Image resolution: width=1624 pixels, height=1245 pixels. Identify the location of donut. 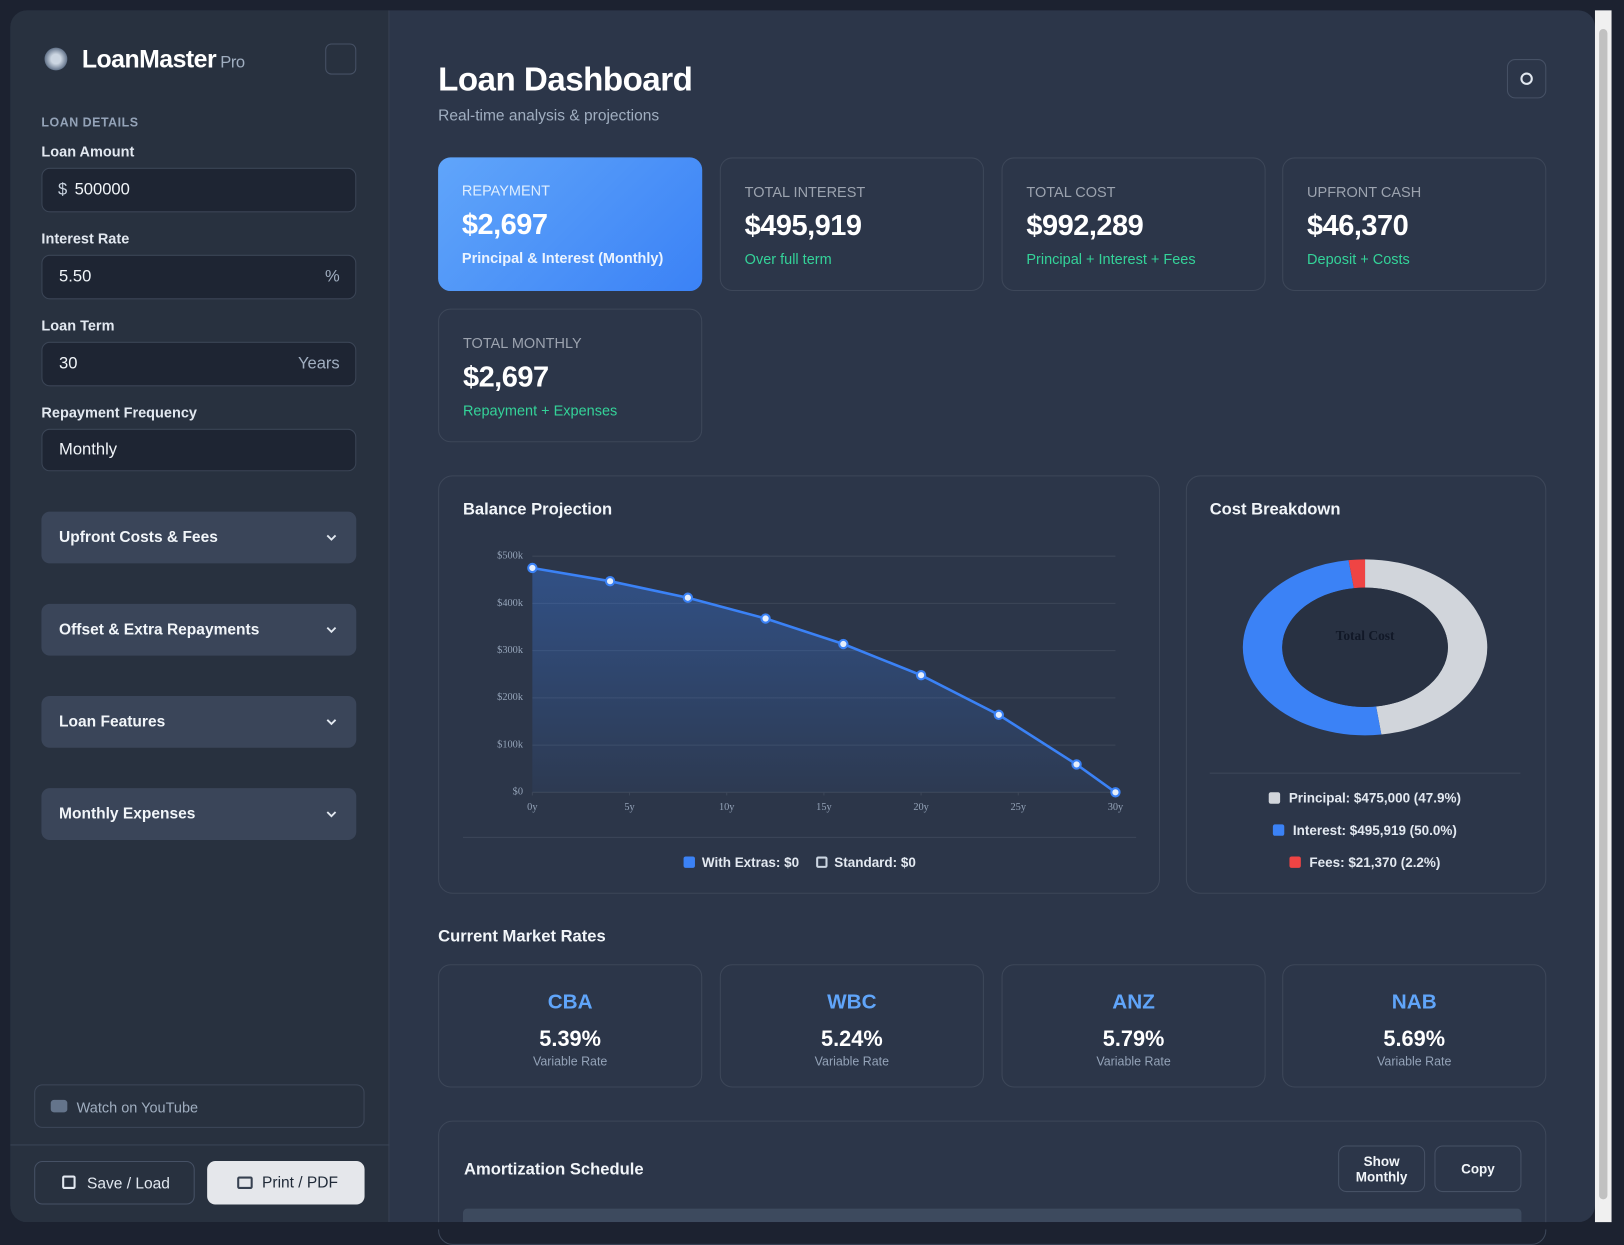
(1365, 647).